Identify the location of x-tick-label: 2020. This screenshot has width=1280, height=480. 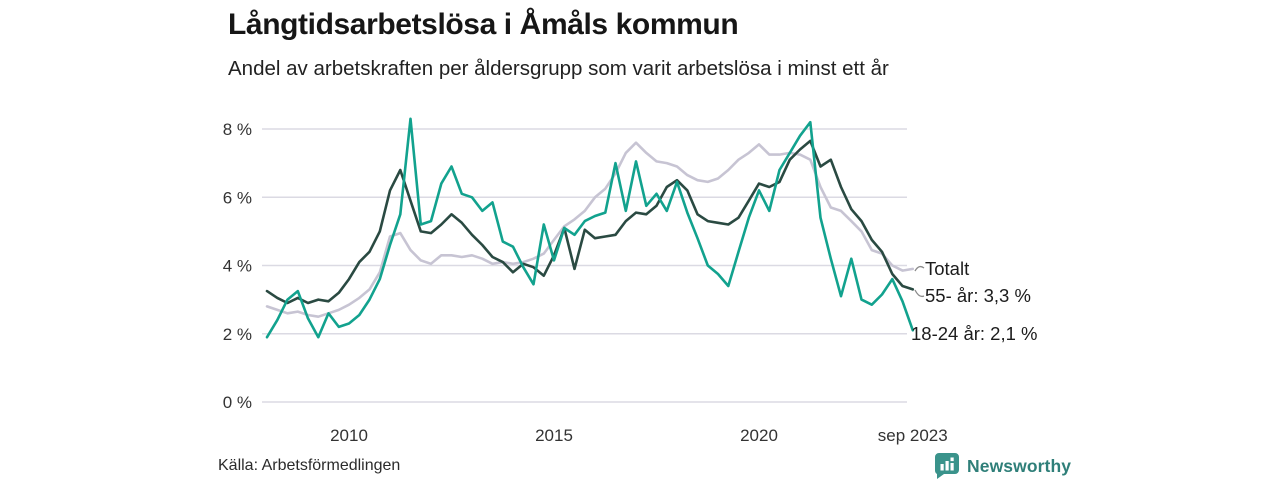
(759, 435).